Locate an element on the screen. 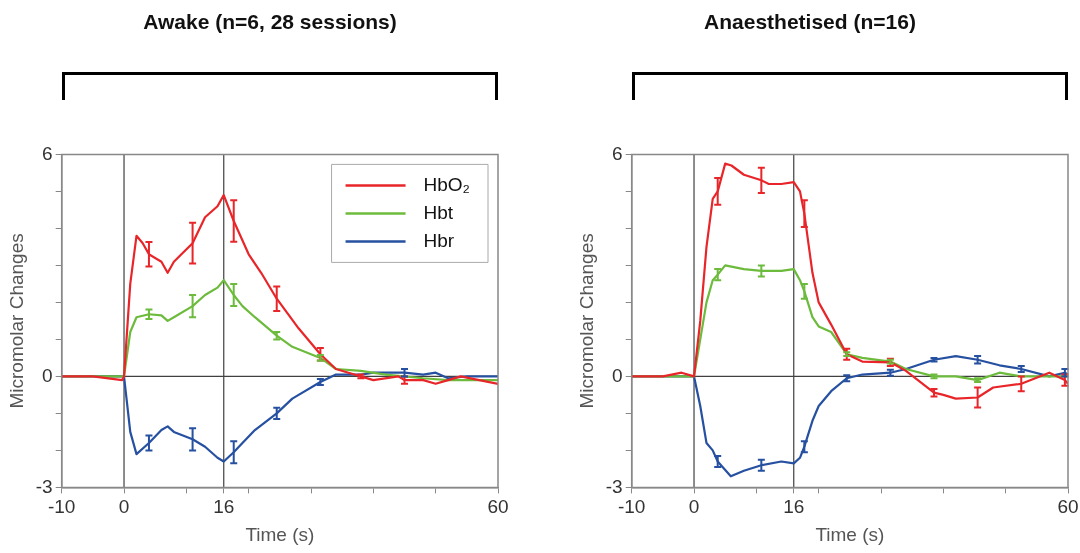  legend-label: Hbt is located at coordinates (438, 212).